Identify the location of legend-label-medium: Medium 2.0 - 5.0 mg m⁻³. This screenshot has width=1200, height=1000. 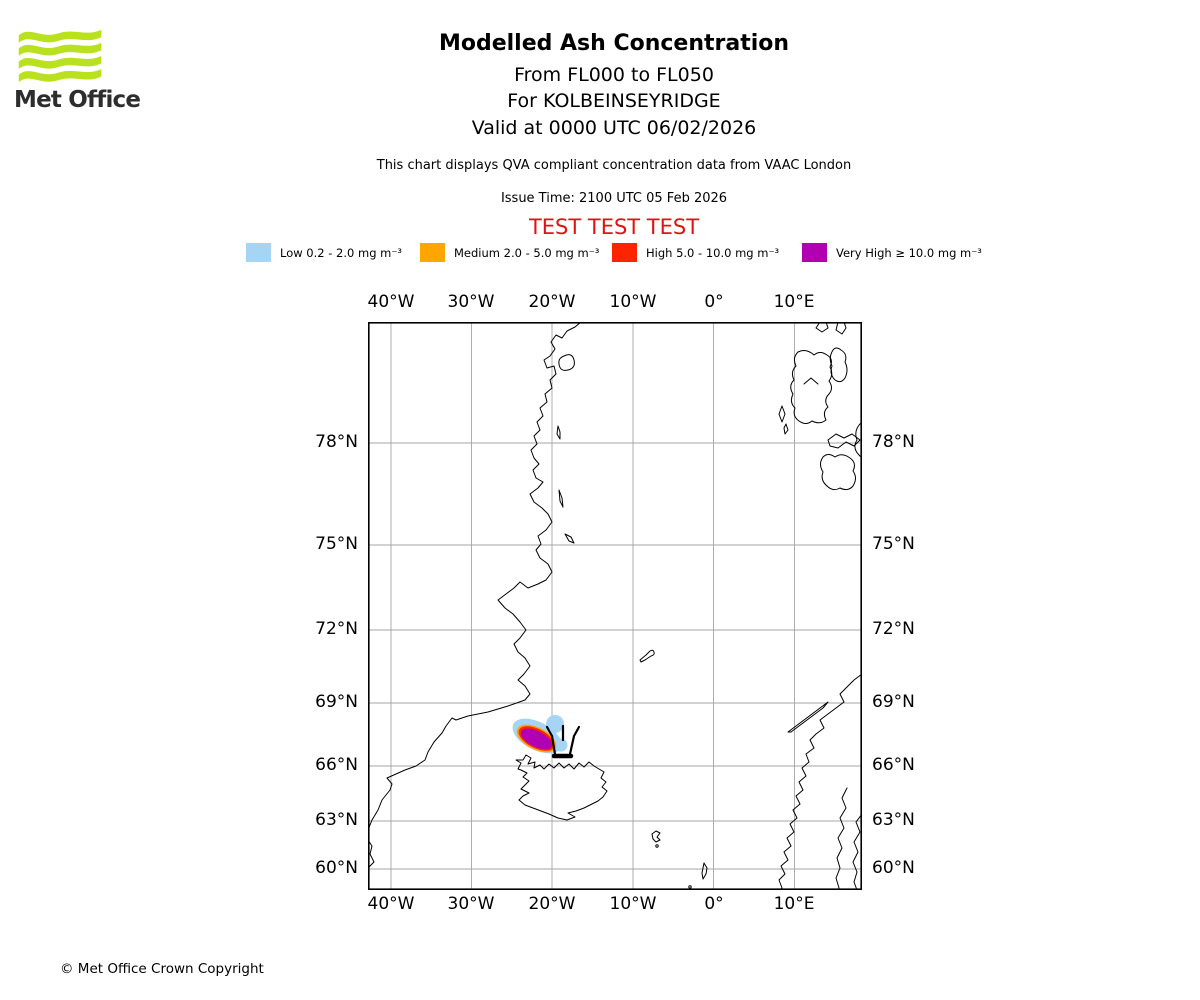
(527, 252).